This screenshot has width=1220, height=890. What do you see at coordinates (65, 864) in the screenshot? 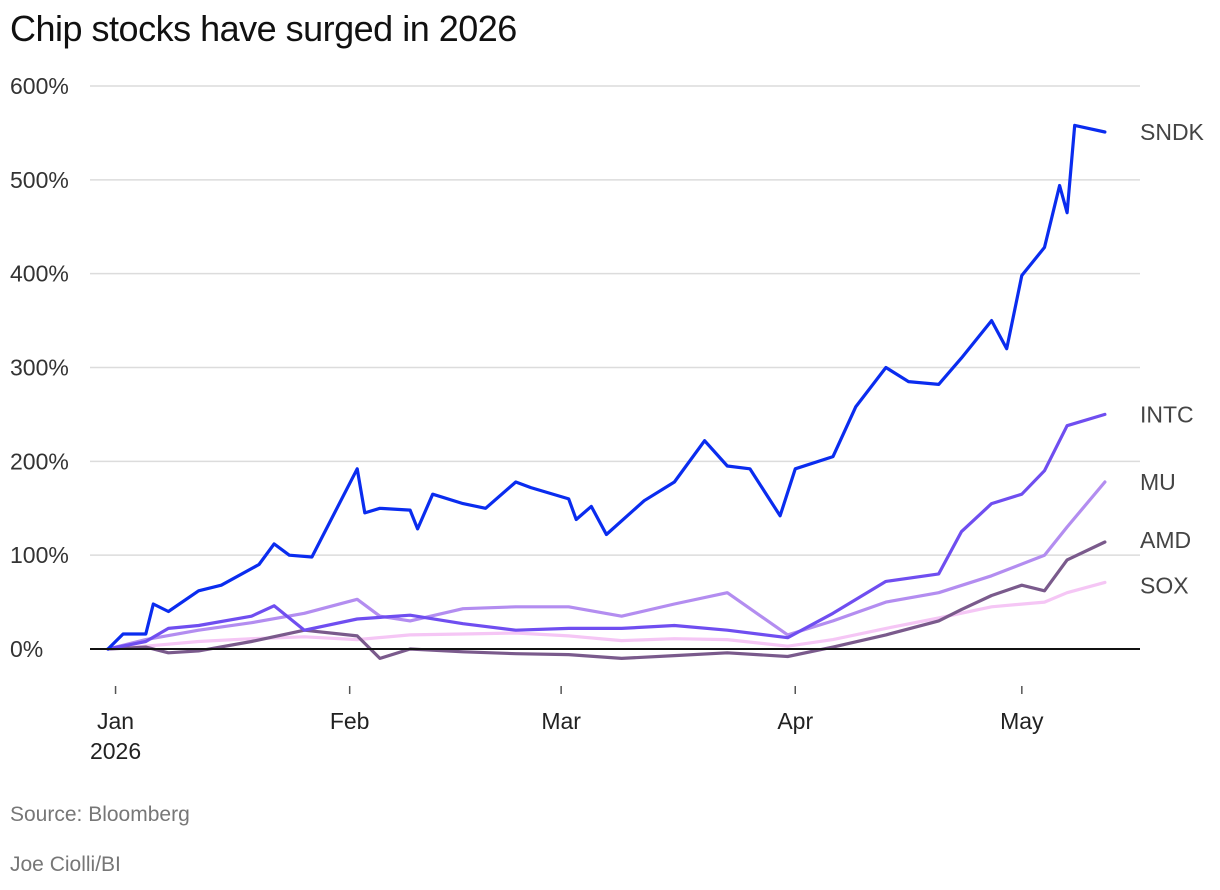
I see `credit-line: Joe Ciolli/BI` at bounding box center [65, 864].